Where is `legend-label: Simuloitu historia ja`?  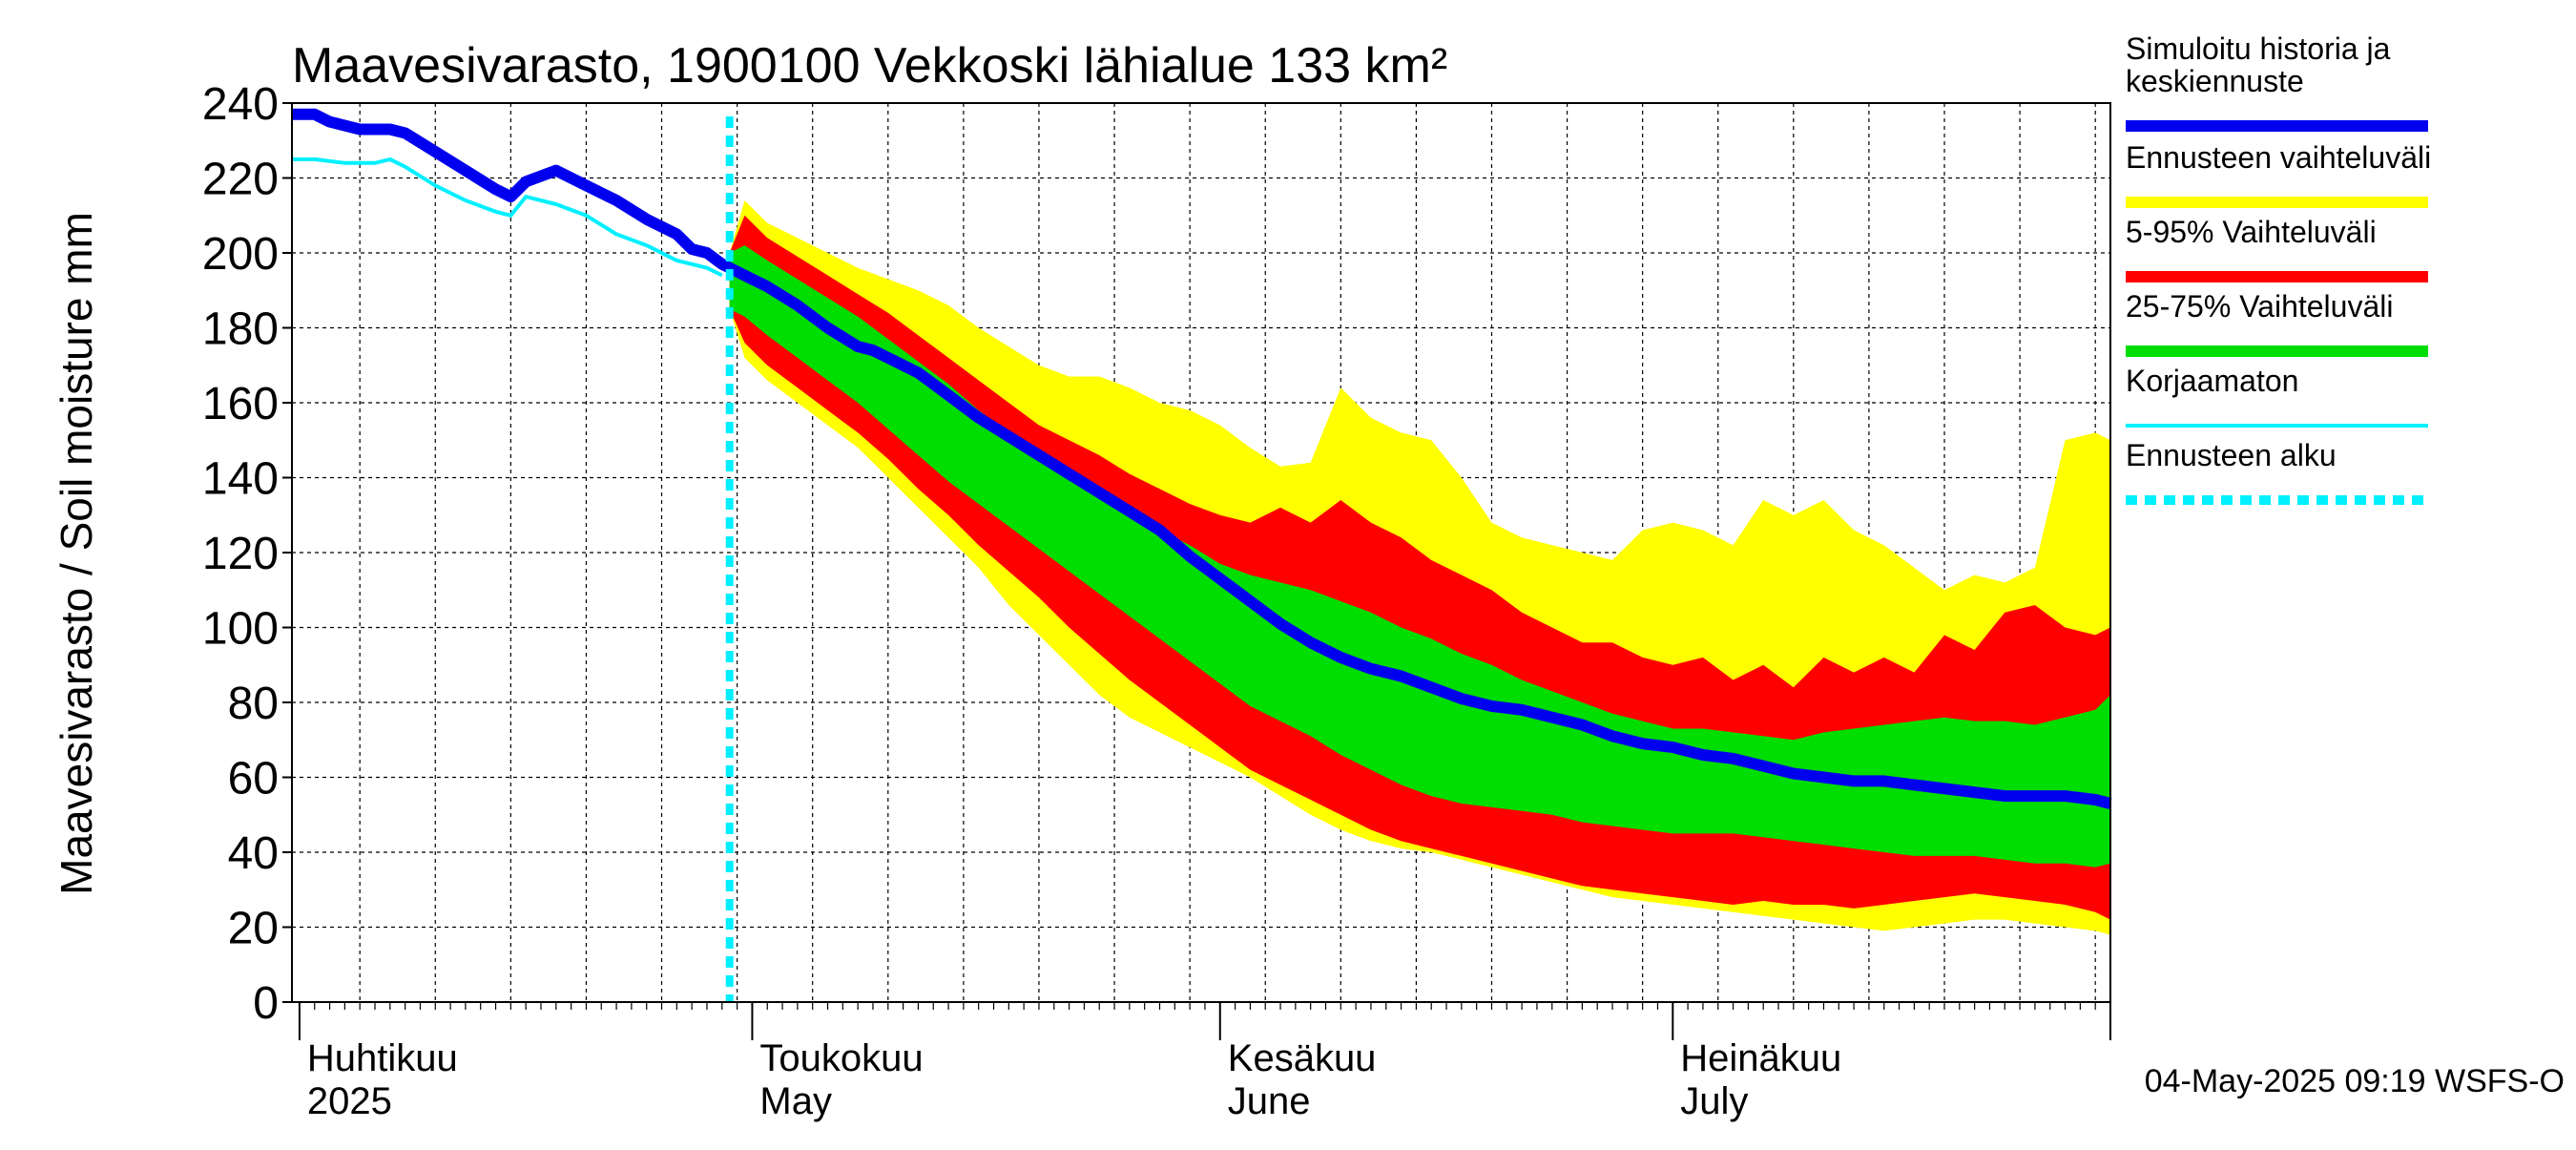
legend-label: Simuloitu historia ja is located at coordinates (2258, 48).